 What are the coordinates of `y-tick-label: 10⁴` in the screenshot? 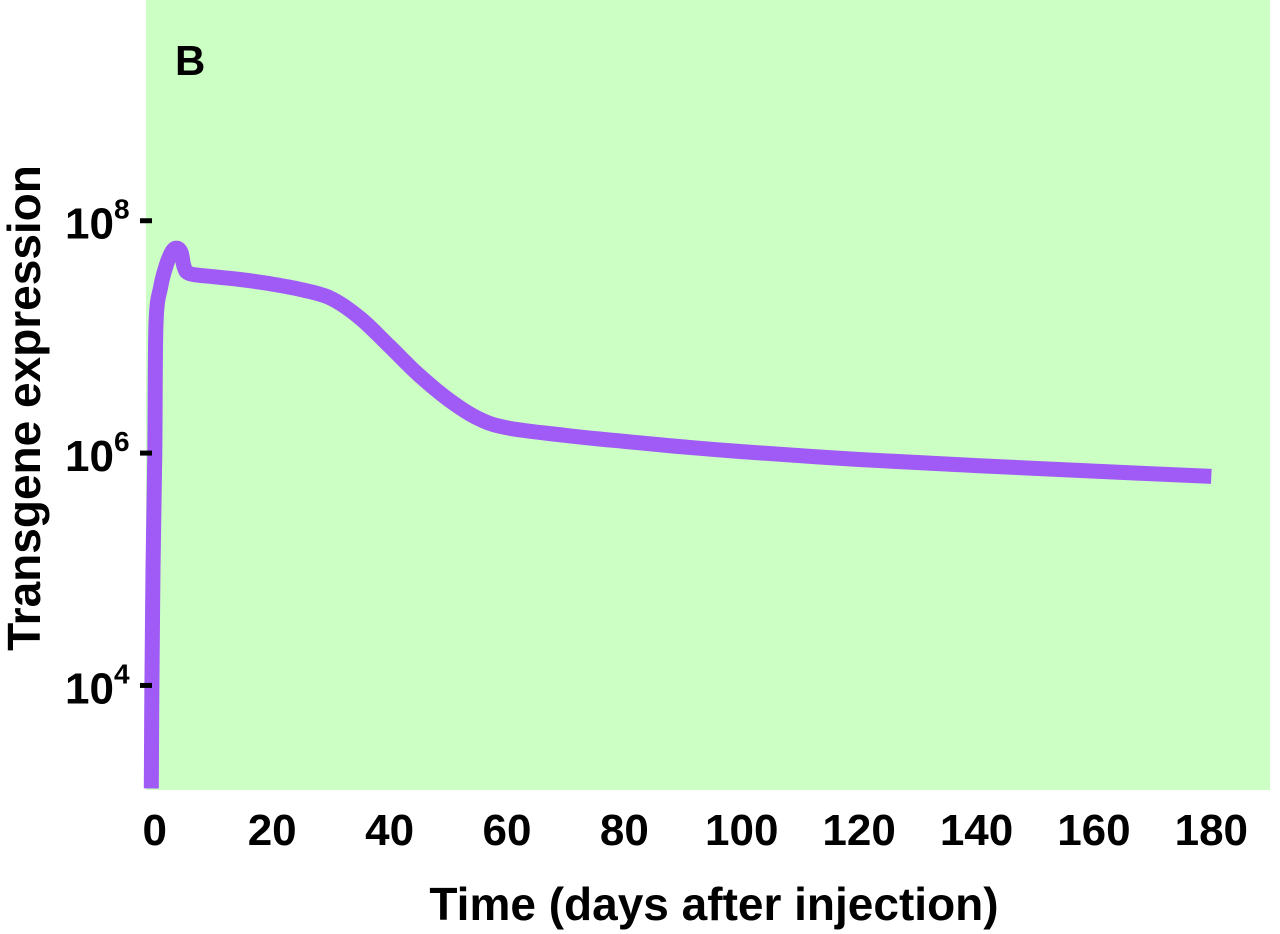 It's located at (97, 685).